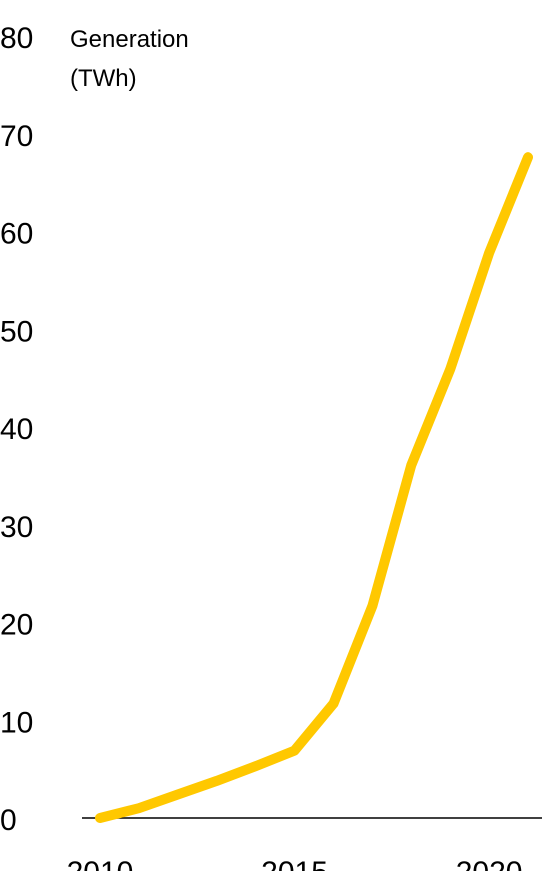  I want to click on y-axis-ticks: 0 10 20 30 40 50 60 70 80, so click(16, 429).